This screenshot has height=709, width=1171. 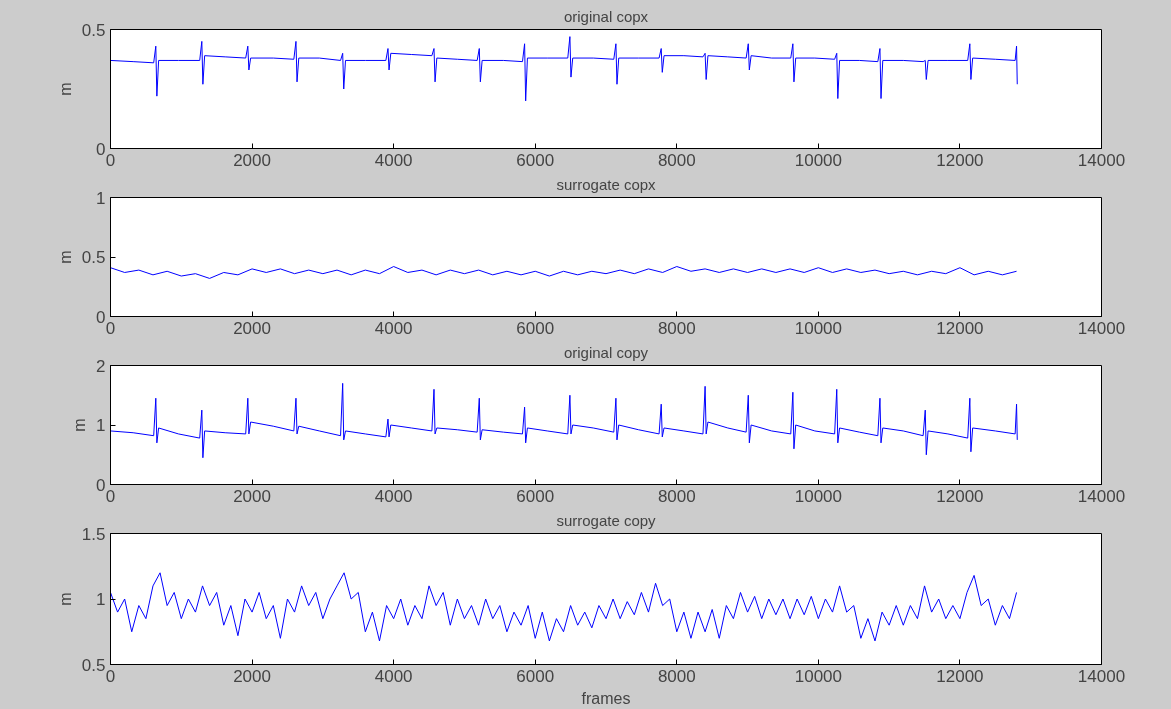 What do you see at coordinates (606, 698) in the screenshot?
I see `x-axis-title: frames` at bounding box center [606, 698].